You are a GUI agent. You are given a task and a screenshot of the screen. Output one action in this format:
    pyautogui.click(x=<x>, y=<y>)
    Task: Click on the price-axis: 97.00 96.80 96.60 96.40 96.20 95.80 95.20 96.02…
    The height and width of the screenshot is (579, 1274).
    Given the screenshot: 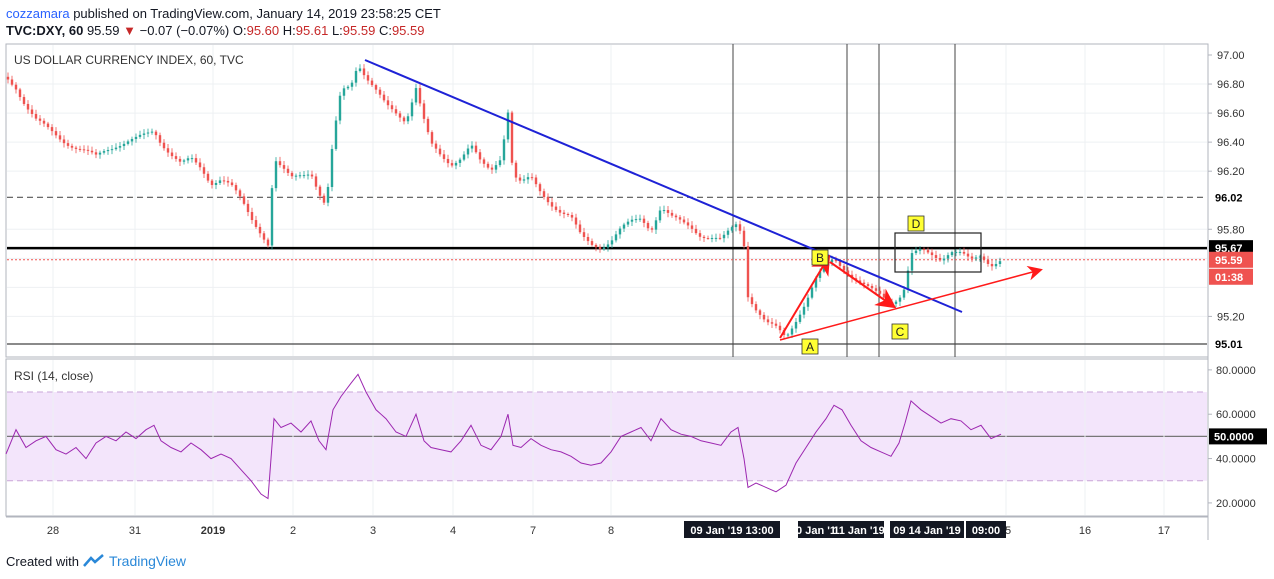 What is the action you would take?
    pyautogui.click(x=1230, y=201)
    